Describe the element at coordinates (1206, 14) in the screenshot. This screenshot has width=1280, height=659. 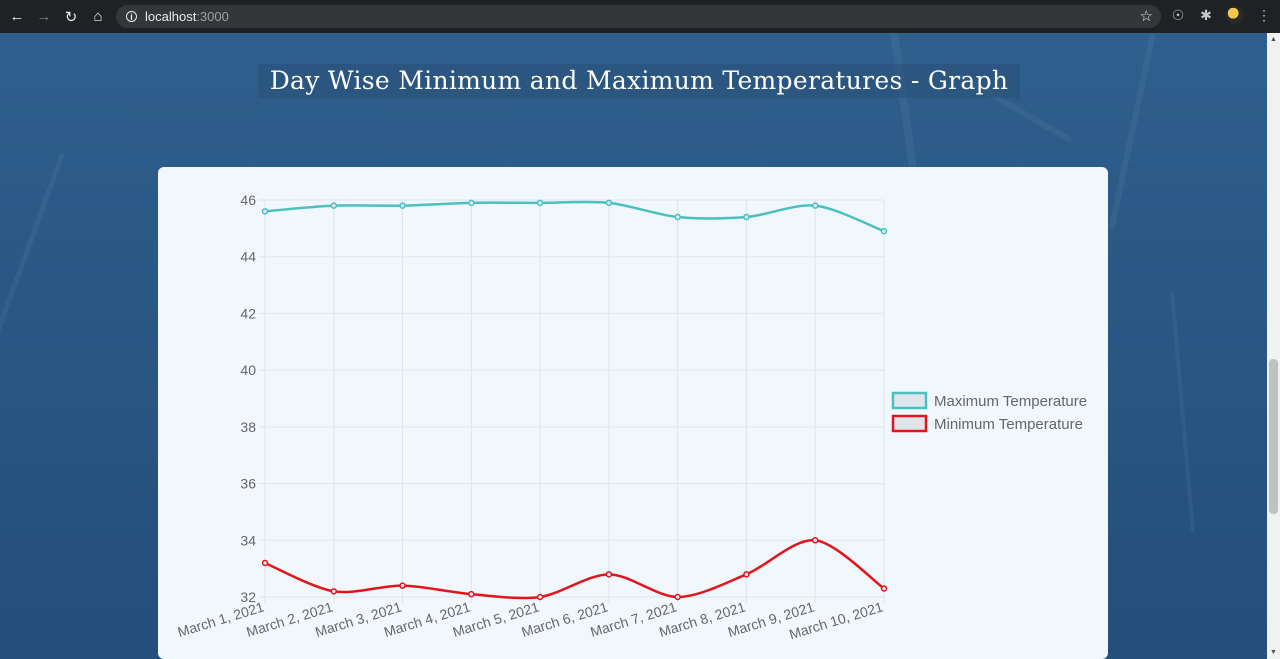
I see `extensions-icon: ✱` at that location.